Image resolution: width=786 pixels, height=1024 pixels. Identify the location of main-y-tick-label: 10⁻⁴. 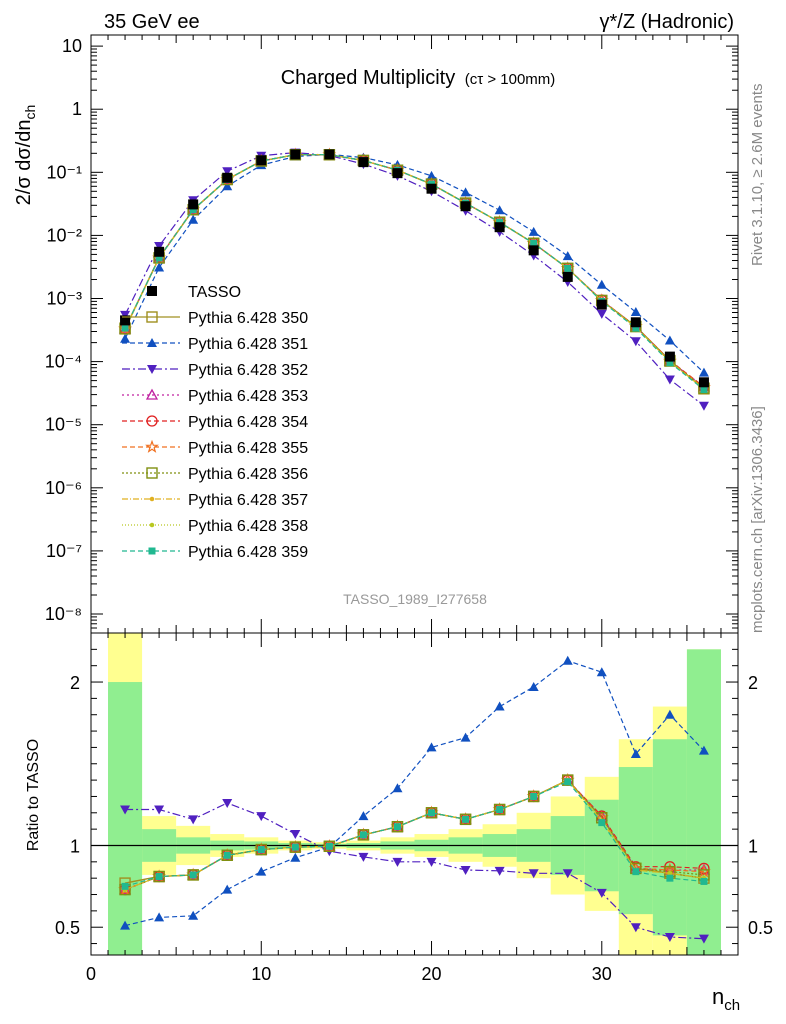
(63, 362).